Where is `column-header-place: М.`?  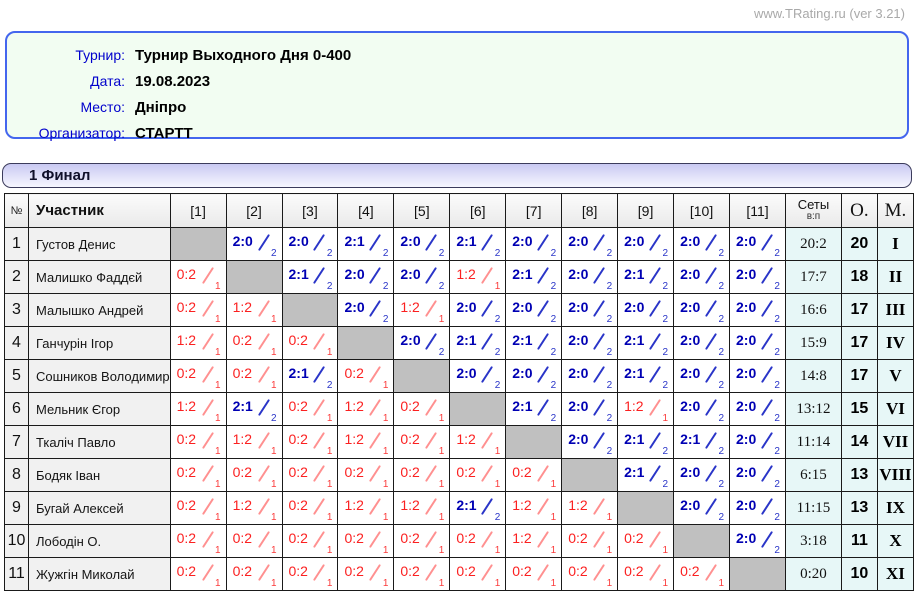 column-header-place: М. is located at coordinates (895, 210).